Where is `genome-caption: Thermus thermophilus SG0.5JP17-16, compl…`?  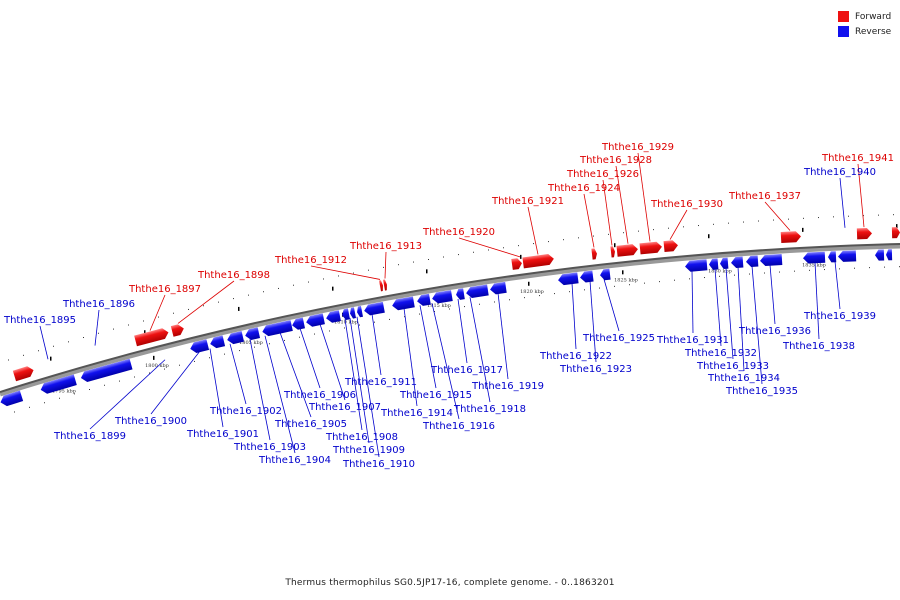 genome-caption: Thermus thermophilus SG0.5JP17-16, compl… is located at coordinates (450, 583).